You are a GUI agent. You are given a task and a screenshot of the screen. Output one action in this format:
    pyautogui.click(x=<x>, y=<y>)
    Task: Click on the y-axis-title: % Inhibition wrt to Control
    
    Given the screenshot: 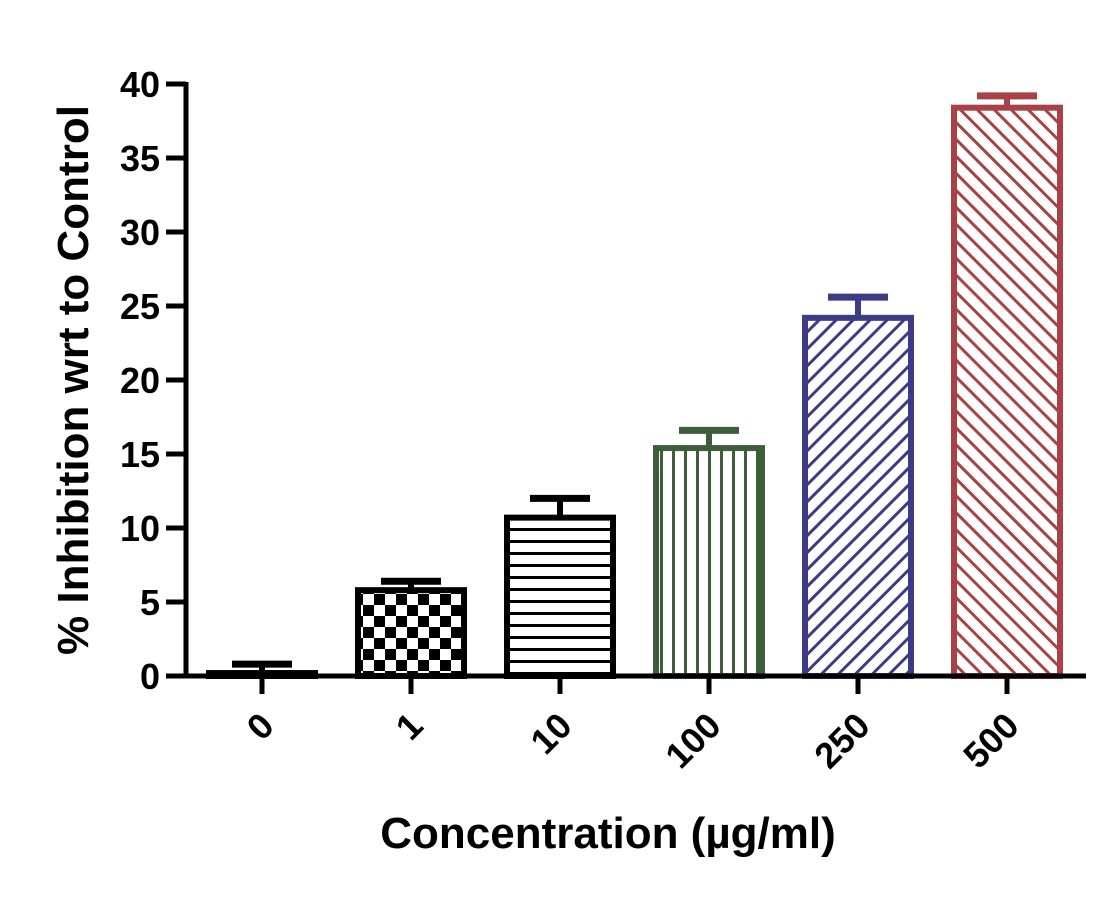 What is the action you would take?
    pyautogui.click(x=73, y=380)
    